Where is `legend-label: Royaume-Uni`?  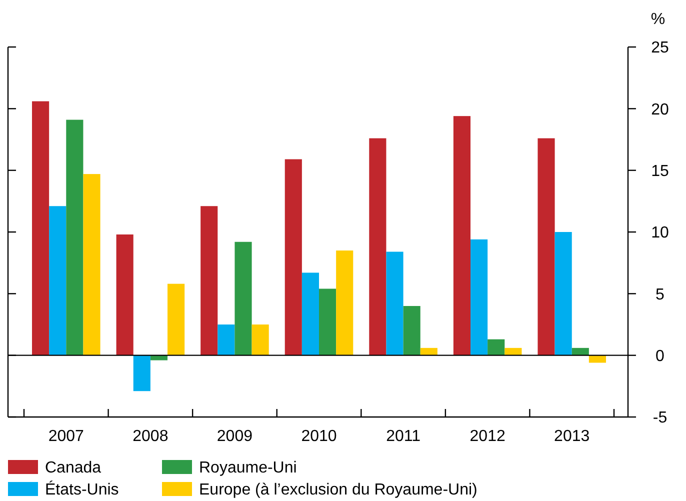 legend-label: Royaume-Uni is located at coordinates (248, 468).